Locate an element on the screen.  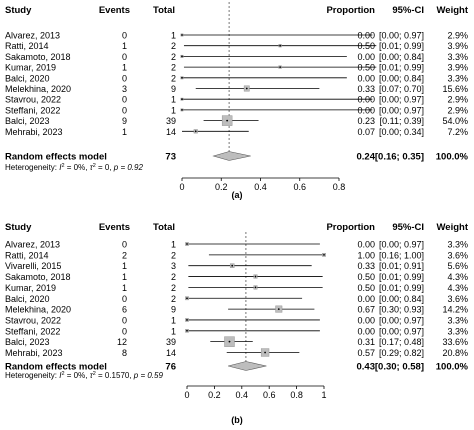
study-weight: 33.6% is located at coordinates (455, 342).